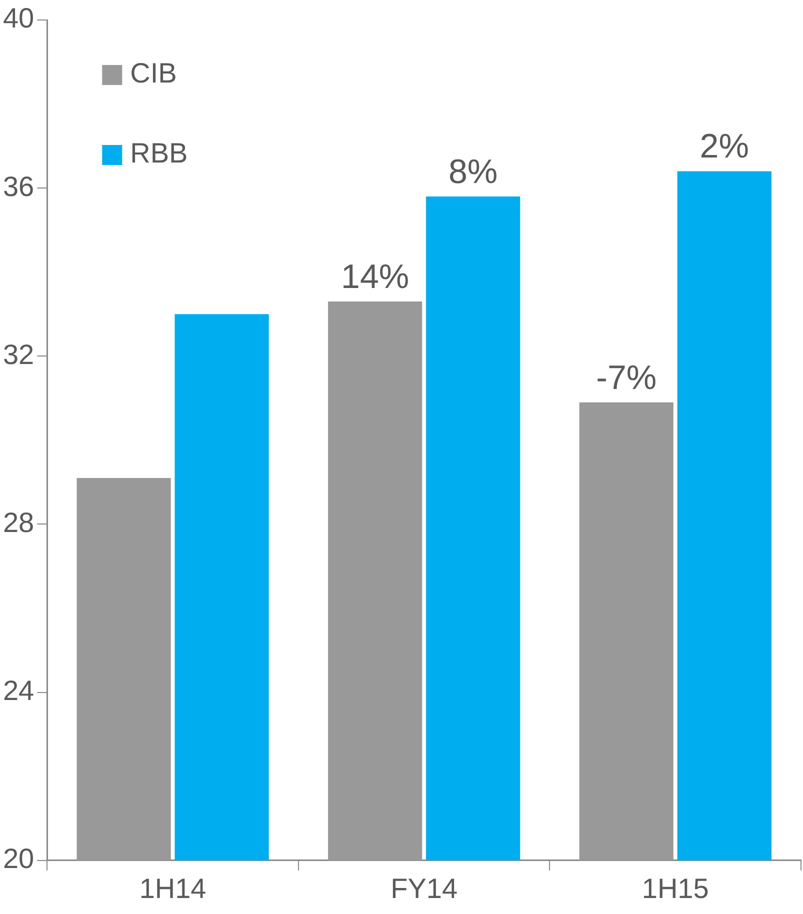 This screenshot has height=914, width=803. What do you see at coordinates (18, 858) in the screenshot?
I see `y-tick-label: 20` at bounding box center [18, 858].